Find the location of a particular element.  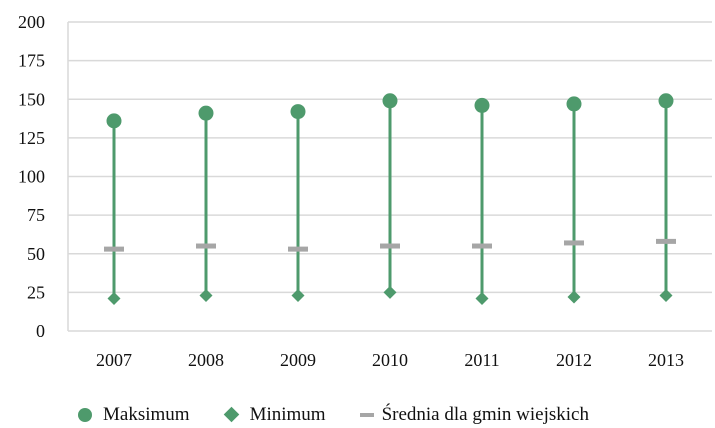

x-tick-label: 2012 is located at coordinates (574, 360).